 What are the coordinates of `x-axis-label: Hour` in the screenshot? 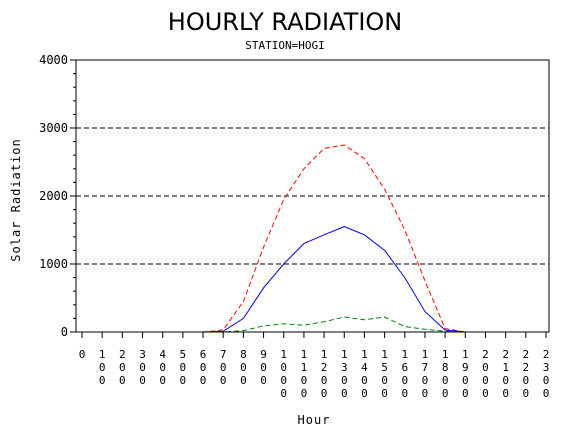 It's located at (314, 420).